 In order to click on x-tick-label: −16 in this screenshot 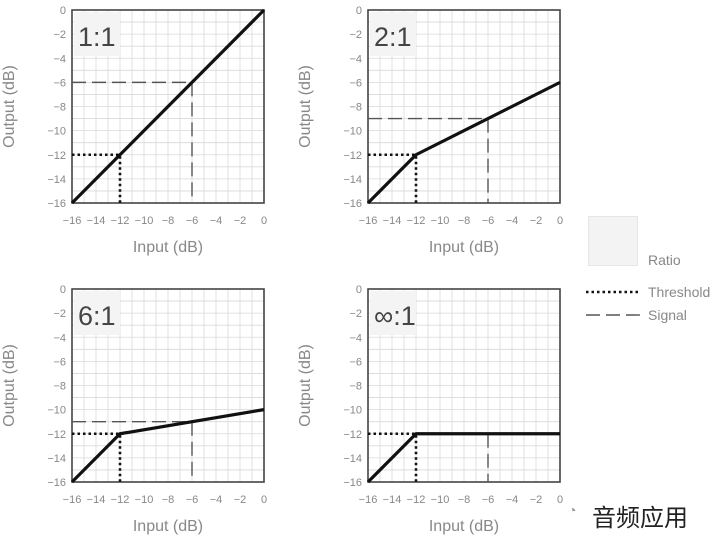, I will do `click(368, 500)`.